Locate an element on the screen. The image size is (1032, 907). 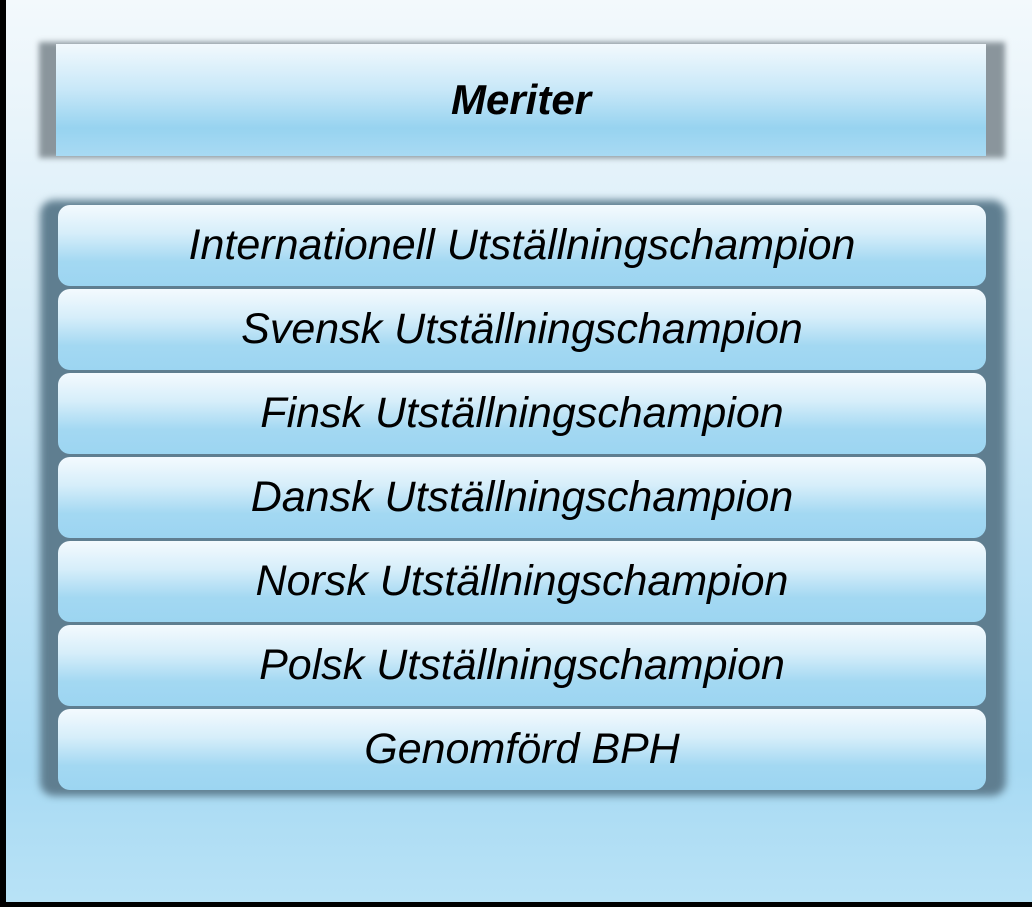
list-item: Polsk Utställningschampion is located at coordinates (522, 665).